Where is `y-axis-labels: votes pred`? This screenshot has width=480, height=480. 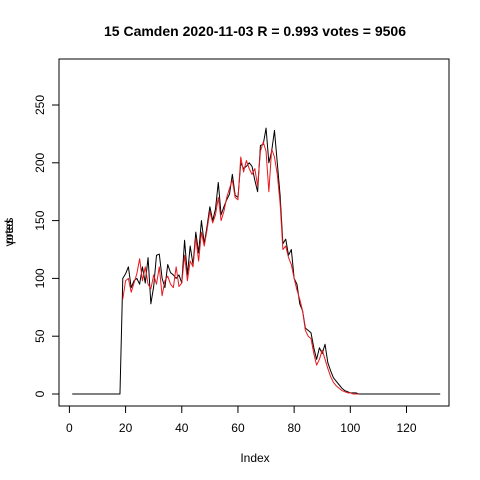
y-axis-labels: votes pred is located at coordinates (9, 232).